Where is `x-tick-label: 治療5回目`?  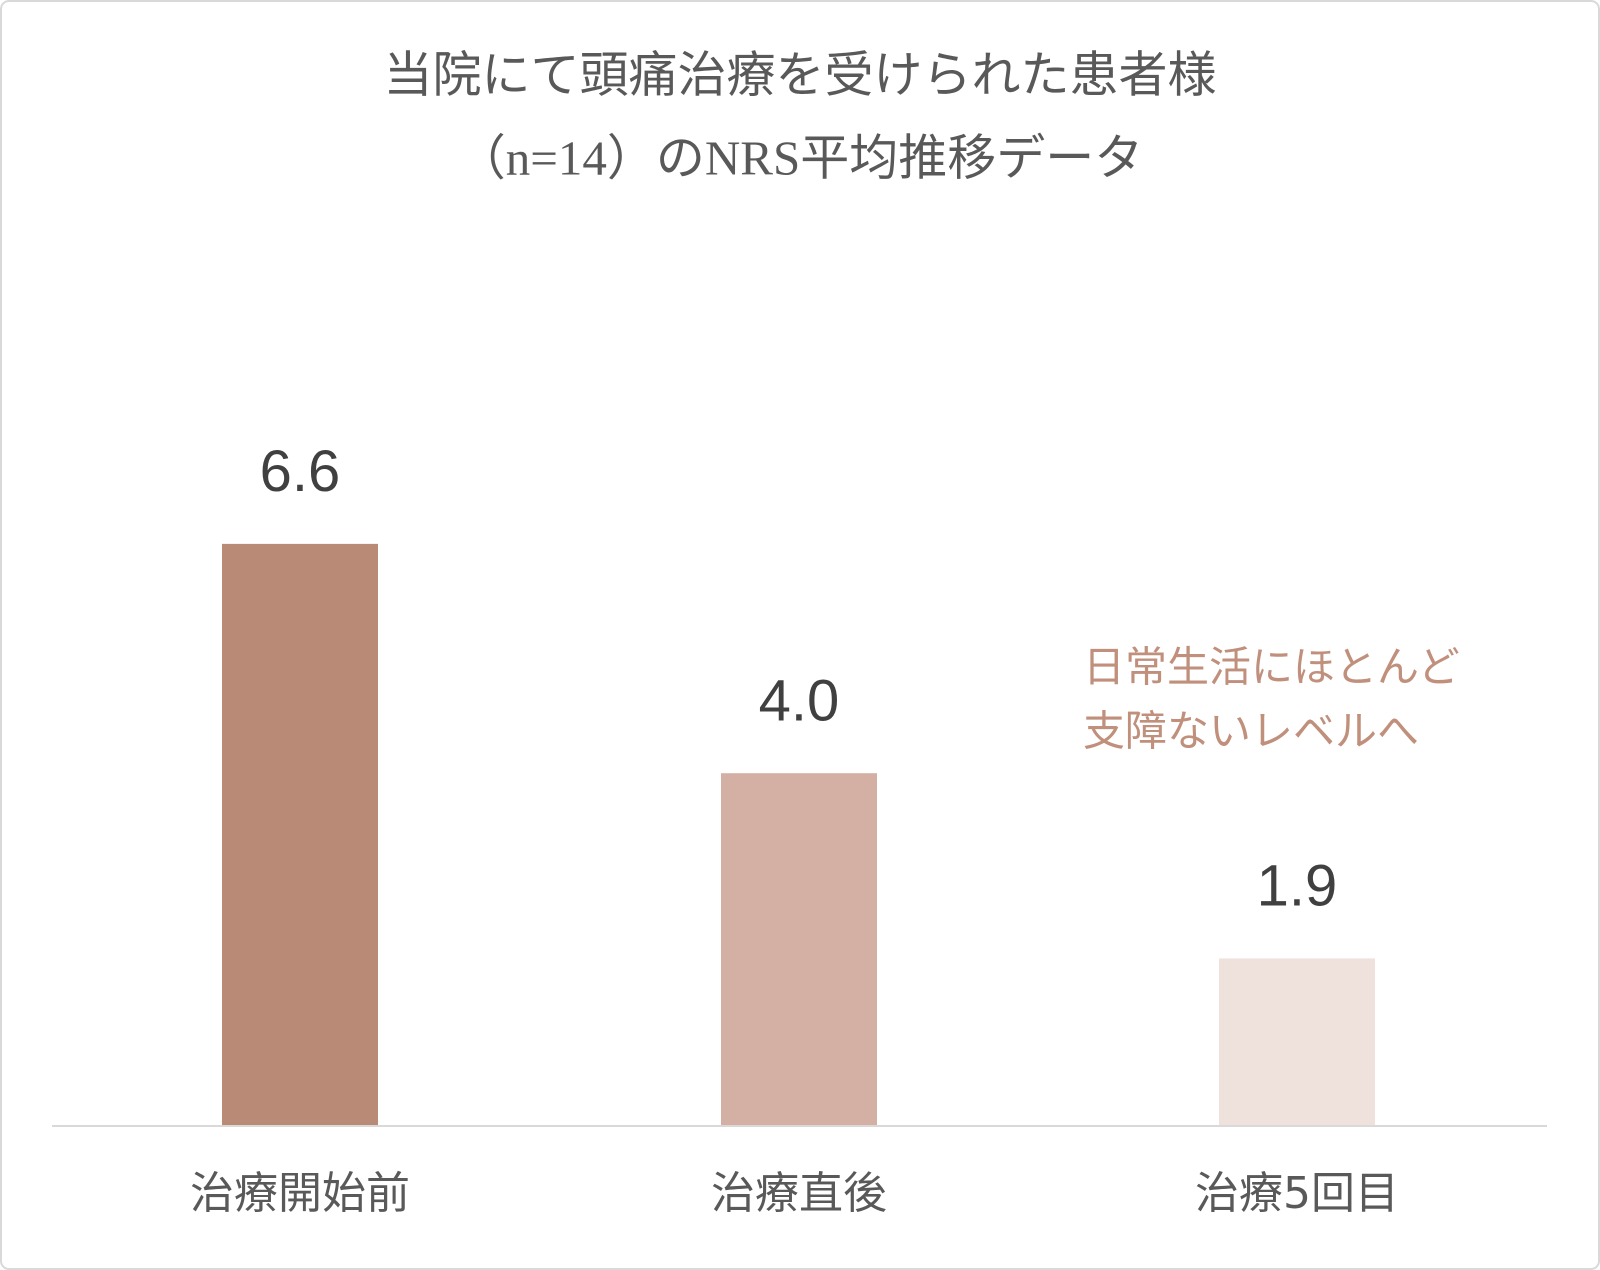
x-tick-label: 治療5回目 is located at coordinates (1297, 1193).